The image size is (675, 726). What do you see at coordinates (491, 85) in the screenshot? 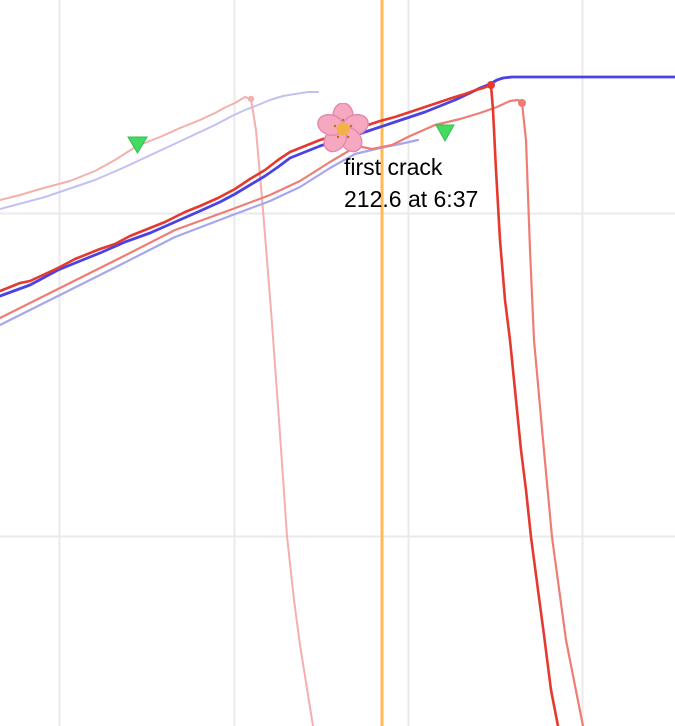
I see `drop-marker-dot-current` at bounding box center [491, 85].